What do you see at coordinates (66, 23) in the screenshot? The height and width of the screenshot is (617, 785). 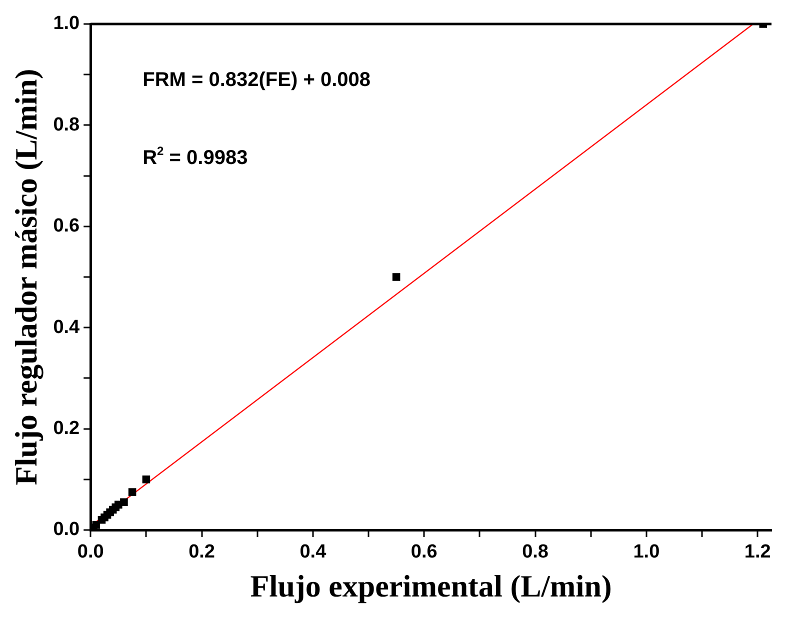 I see `y-tick-label: 1.0` at bounding box center [66, 23].